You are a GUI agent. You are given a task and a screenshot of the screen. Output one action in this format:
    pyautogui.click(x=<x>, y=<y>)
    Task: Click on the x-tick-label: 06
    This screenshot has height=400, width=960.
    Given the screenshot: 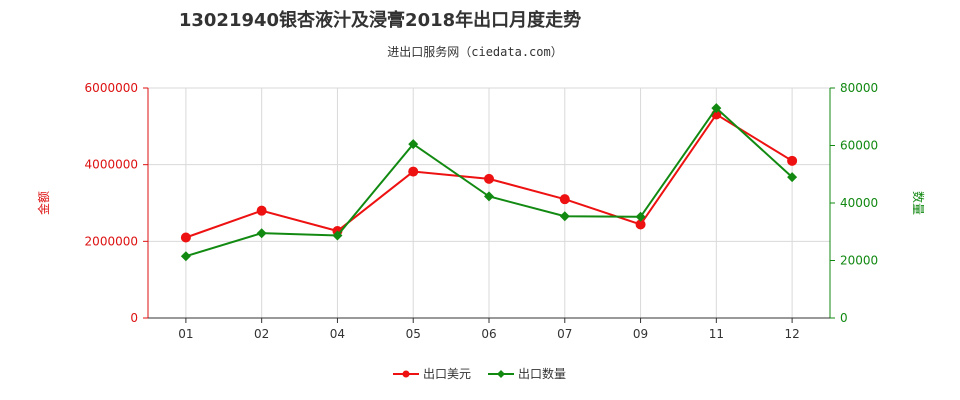 What is the action you would take?
    pyautogui.click(x=488, y=334)
    